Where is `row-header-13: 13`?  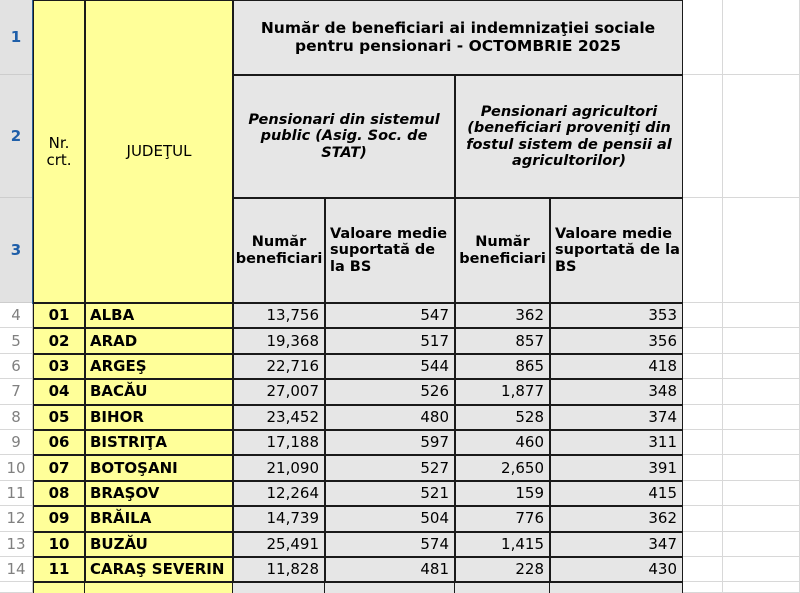
row-header-13: 13 is located at coordinates (16, 544).